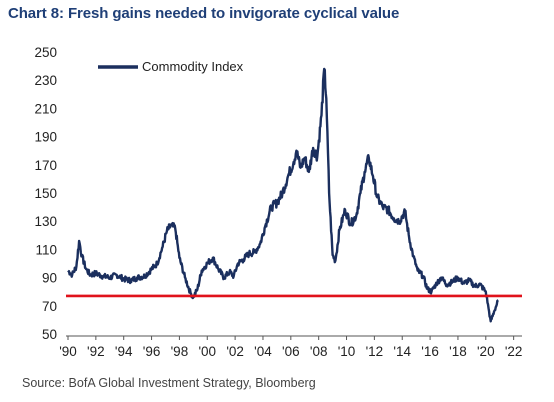  Describe the element at coordinates (124, 351) in the screenshot. I see `x-tick-label: '94` at that location.